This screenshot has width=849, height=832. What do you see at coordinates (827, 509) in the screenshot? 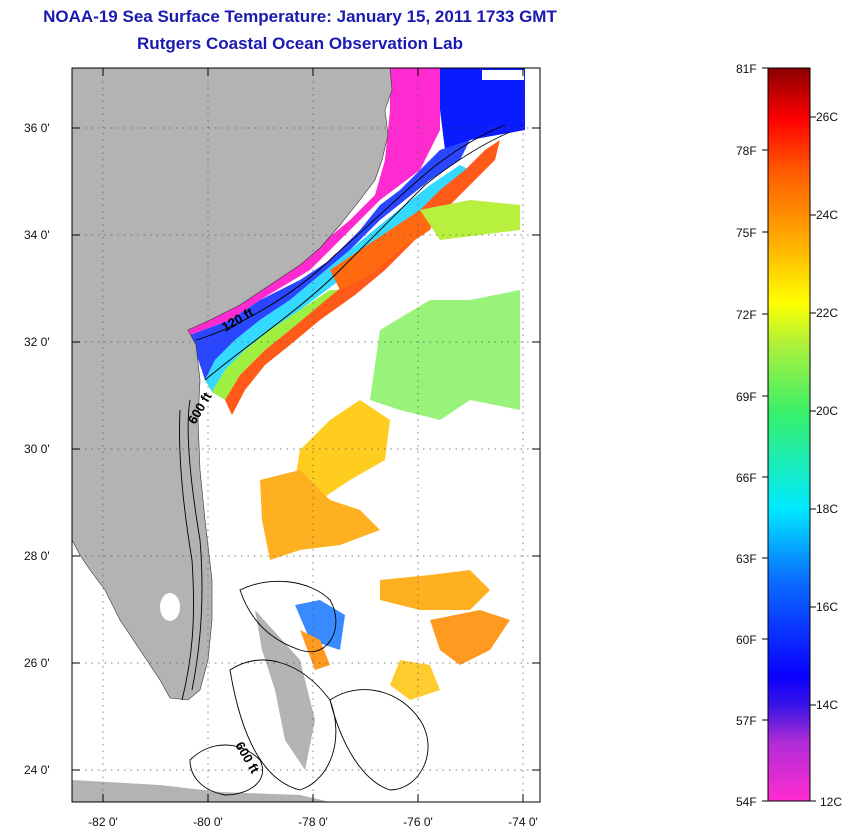
I see `colorbar-c-label: 18C` at bounding box center [827, 509].